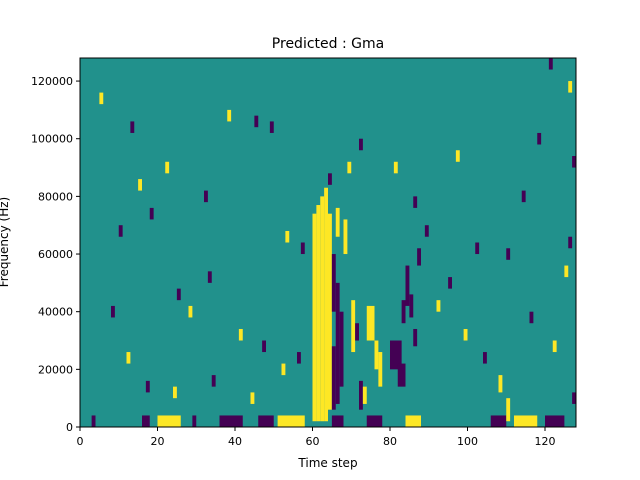 This screenshot has height=480, width=640. I want to click on x-axis-label: Time step, so click(327, 463).